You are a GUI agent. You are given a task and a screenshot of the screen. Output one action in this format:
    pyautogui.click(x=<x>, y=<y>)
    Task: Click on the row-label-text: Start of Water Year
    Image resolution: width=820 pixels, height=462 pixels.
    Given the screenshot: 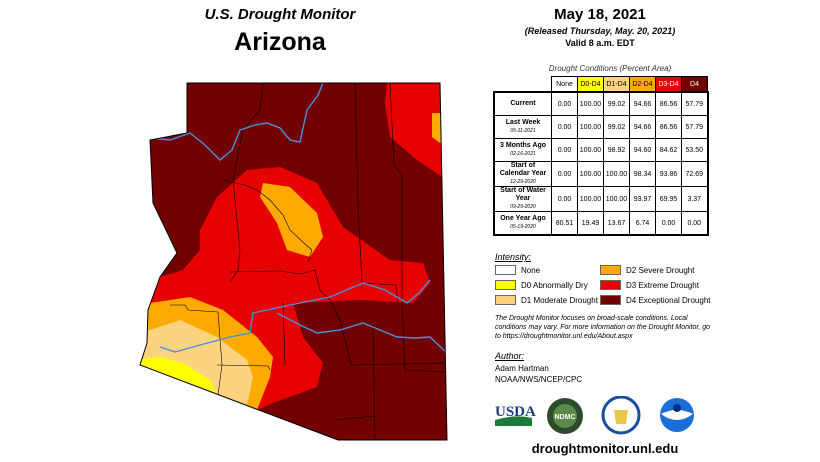 What is the action you would take?
    pyautogui.click(x=523, y=194)
    